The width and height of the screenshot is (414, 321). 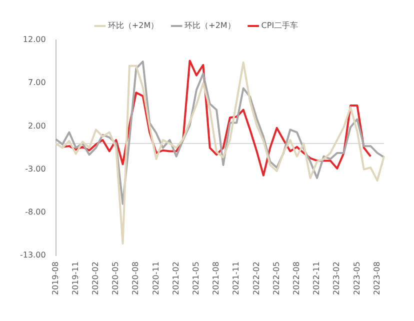 I want to click on x-tick-label: 2021-11, so click(x=236, y=279).